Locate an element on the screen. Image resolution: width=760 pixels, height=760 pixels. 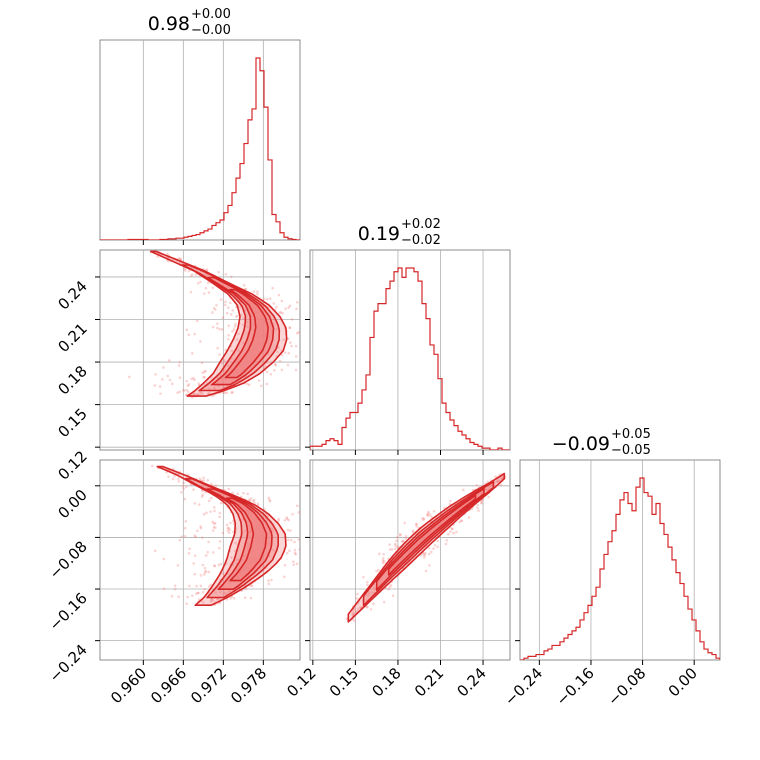
x-tick-label: 0.15 is located at coordinates (344, 682).